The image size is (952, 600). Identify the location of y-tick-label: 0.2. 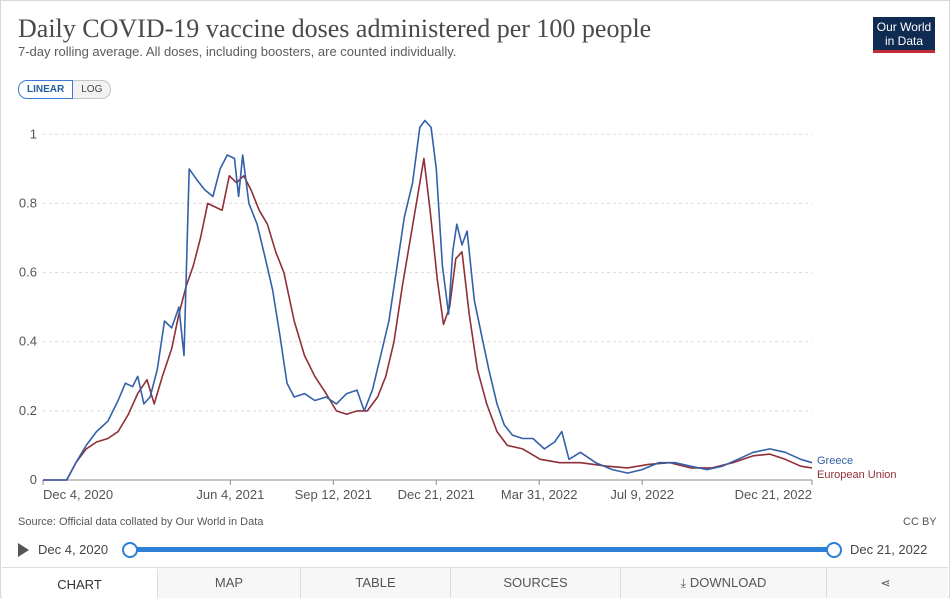
(28, 410).